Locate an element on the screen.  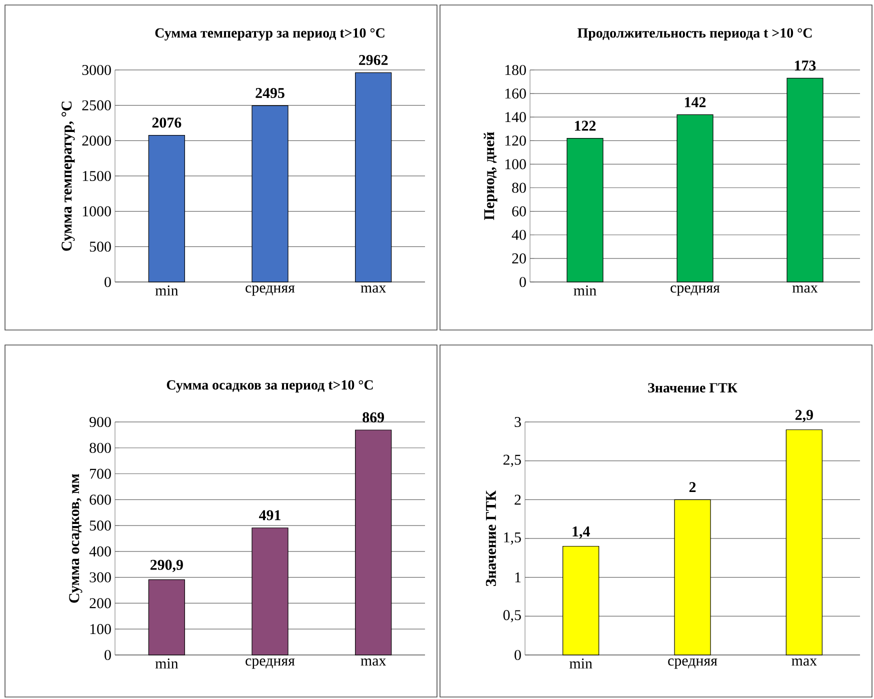
data-label: 491 is located at coordinates (269, 515).